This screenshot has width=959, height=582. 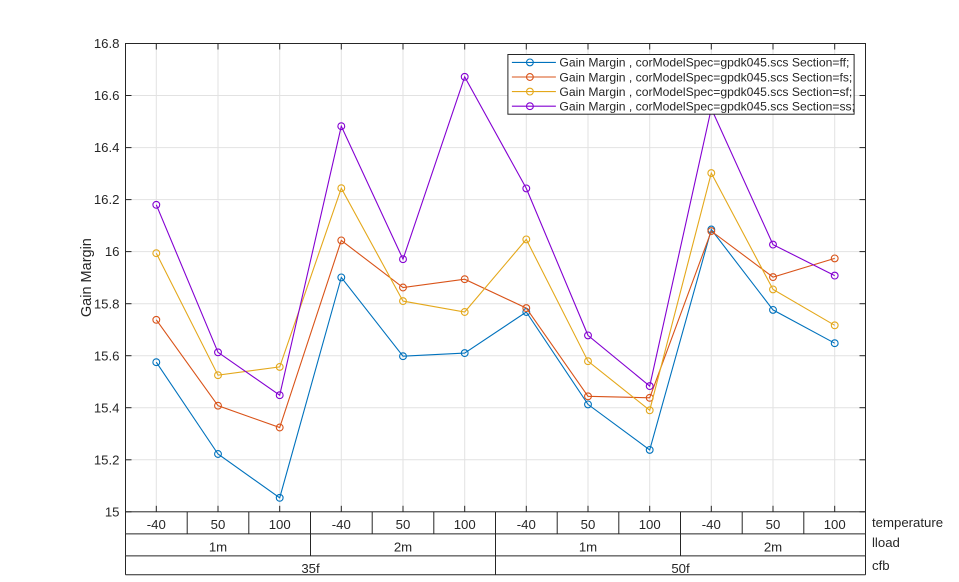 I want to click on svg-text: temperature, so click(x=907, y=522).